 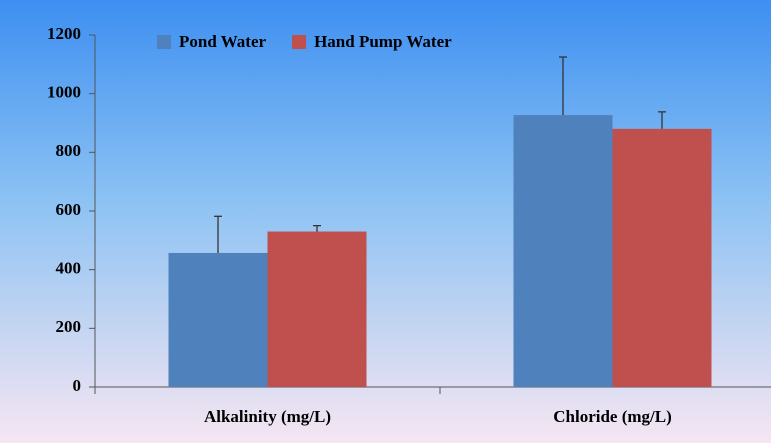 I want to click on y-tick-label: 1200, so click(x=64, y=33).